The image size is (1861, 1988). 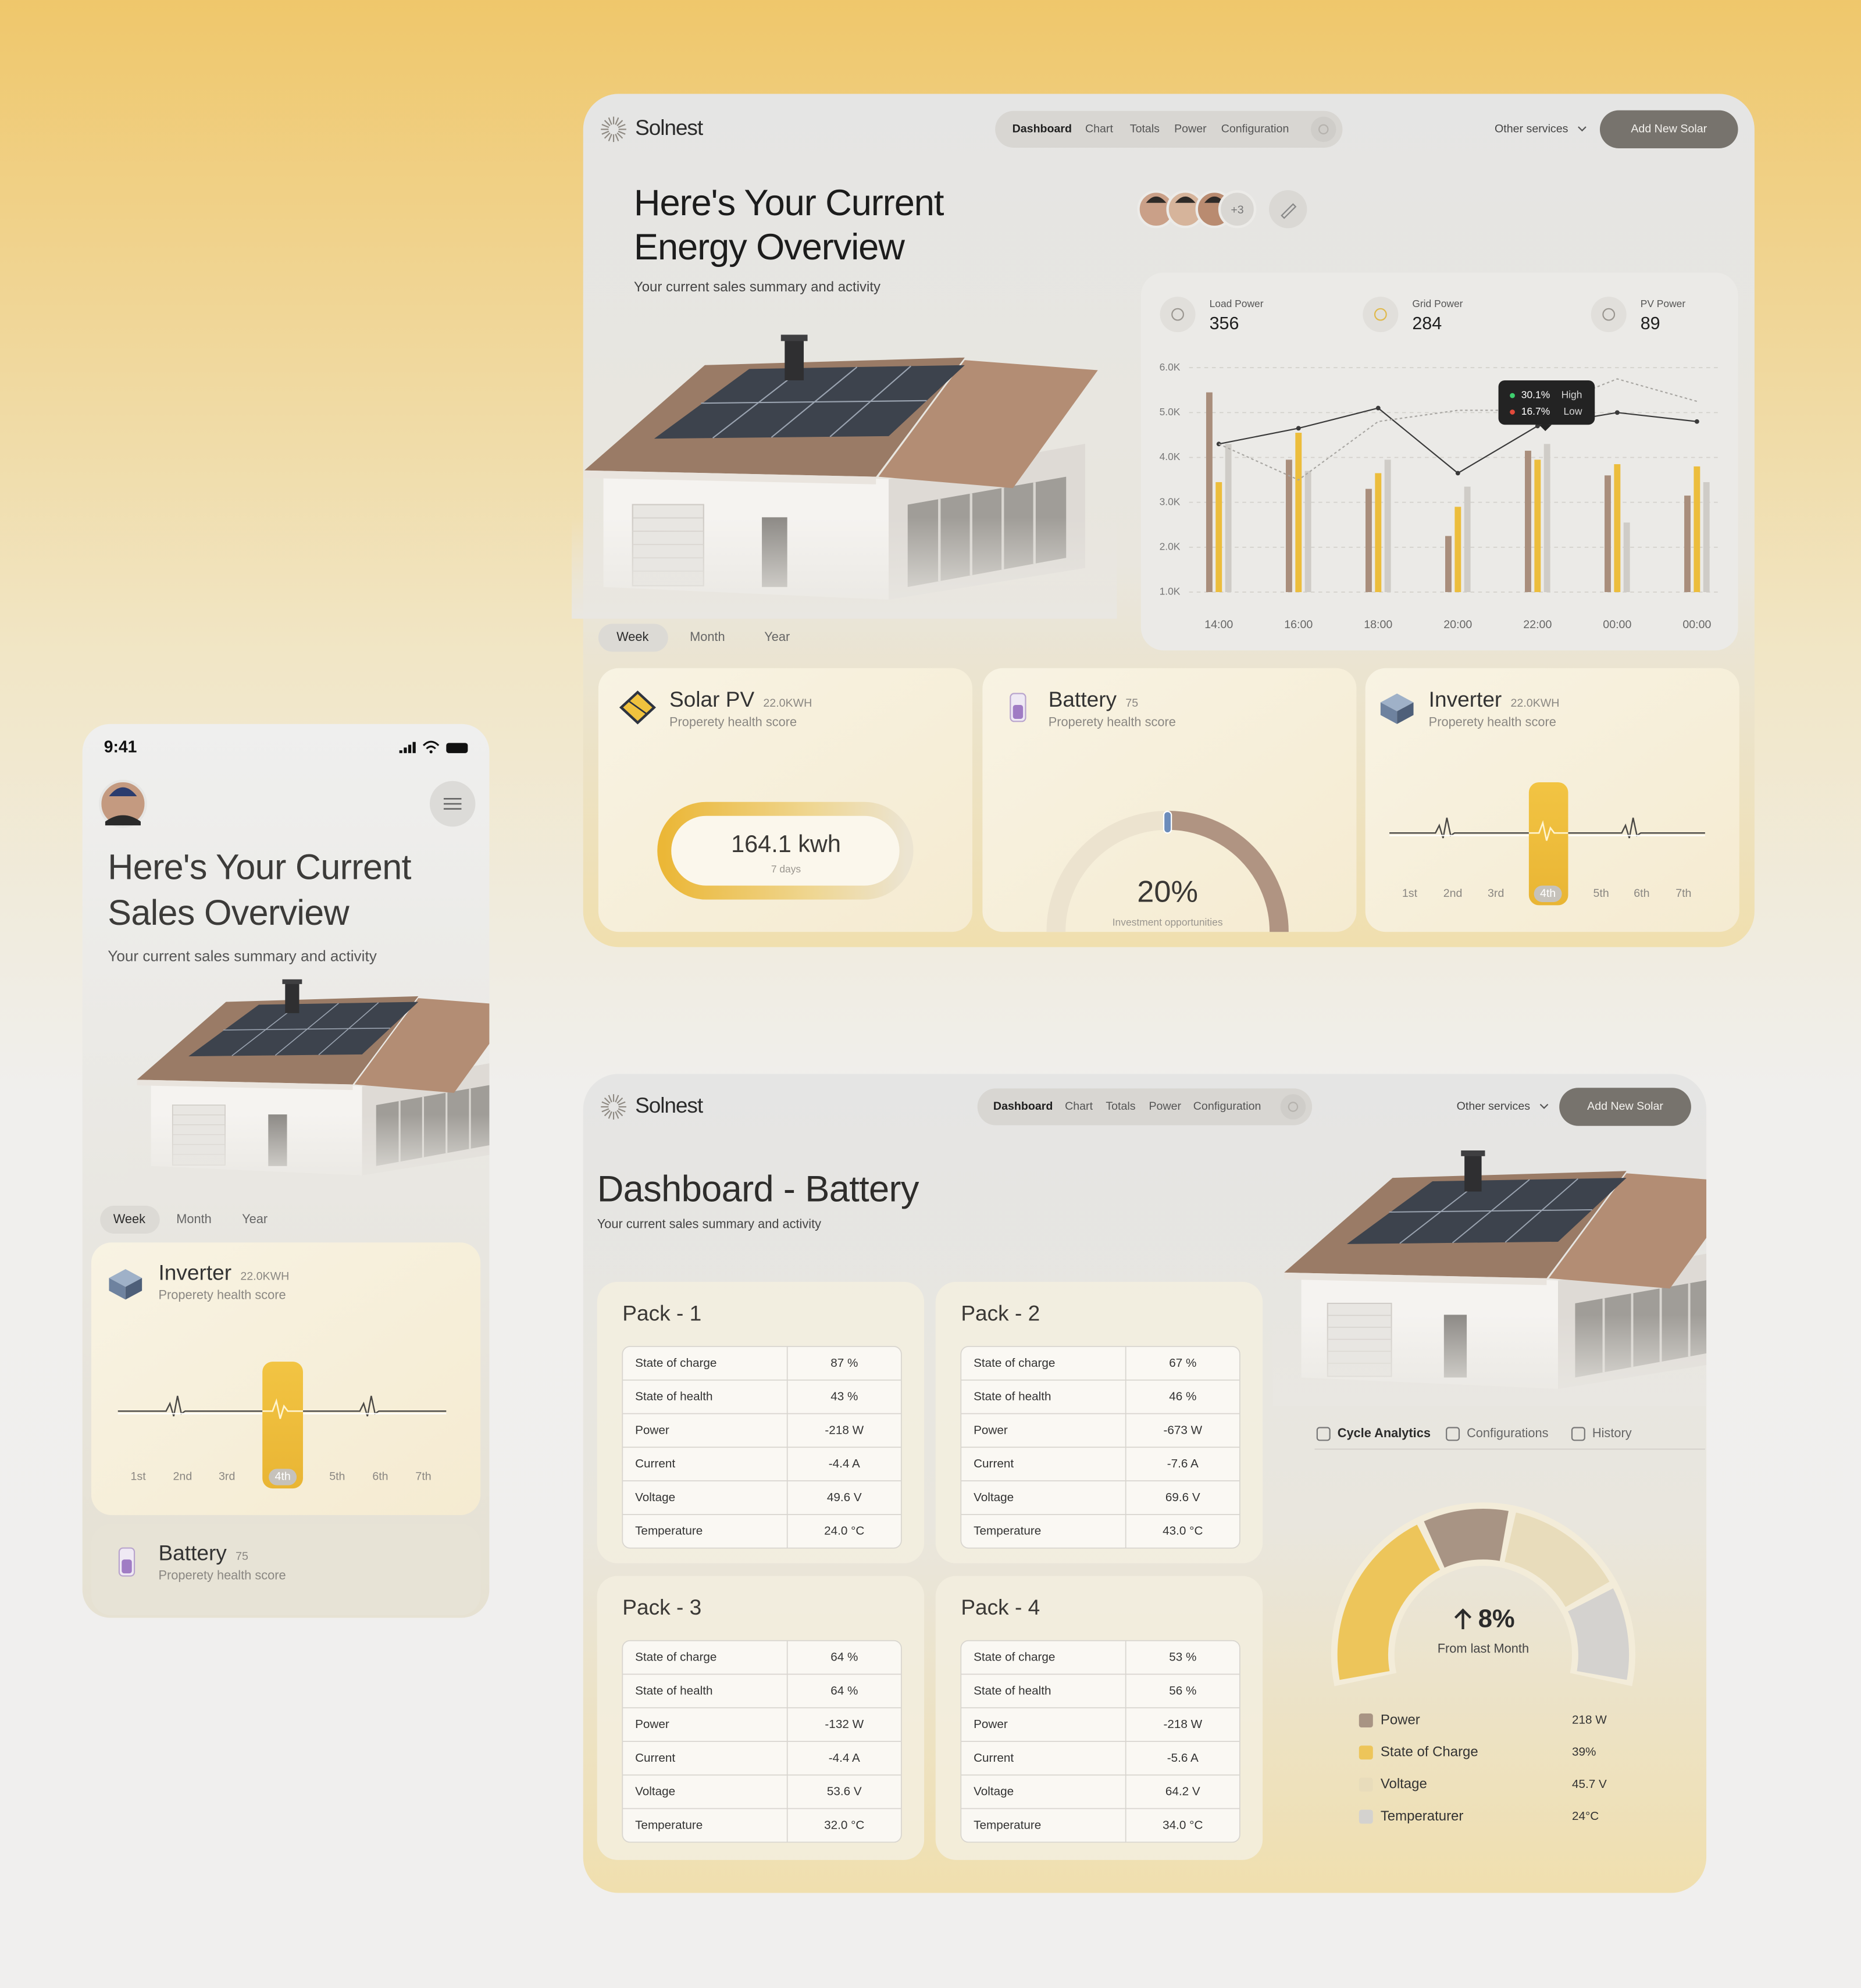 I want to click on row-value: 87 %, so click(x=844, y=1363).